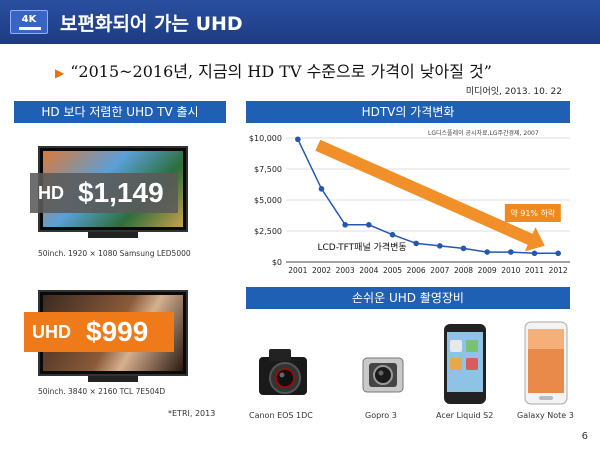  Describe the element at coordinates (114, 253) in the screenshot. I see `hd-tv-caption: 50inch. 1920 × 1080 Samsung LED5000` at that location.